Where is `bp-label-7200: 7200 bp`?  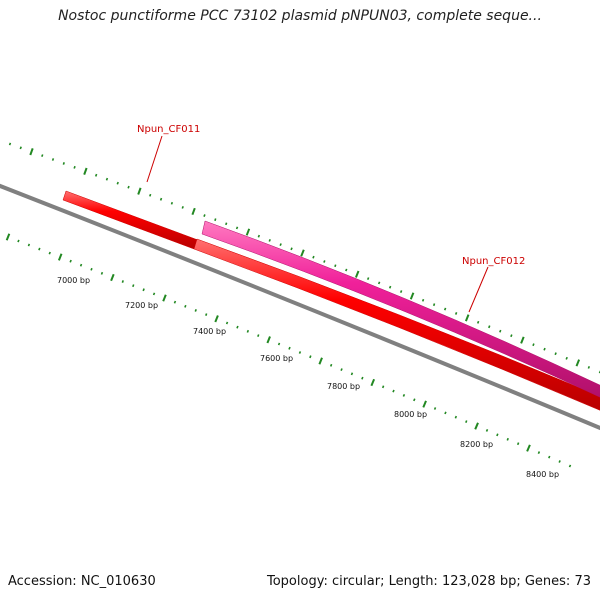
bp-label-7200: 7200 bp is located at coordinates (141, 305).